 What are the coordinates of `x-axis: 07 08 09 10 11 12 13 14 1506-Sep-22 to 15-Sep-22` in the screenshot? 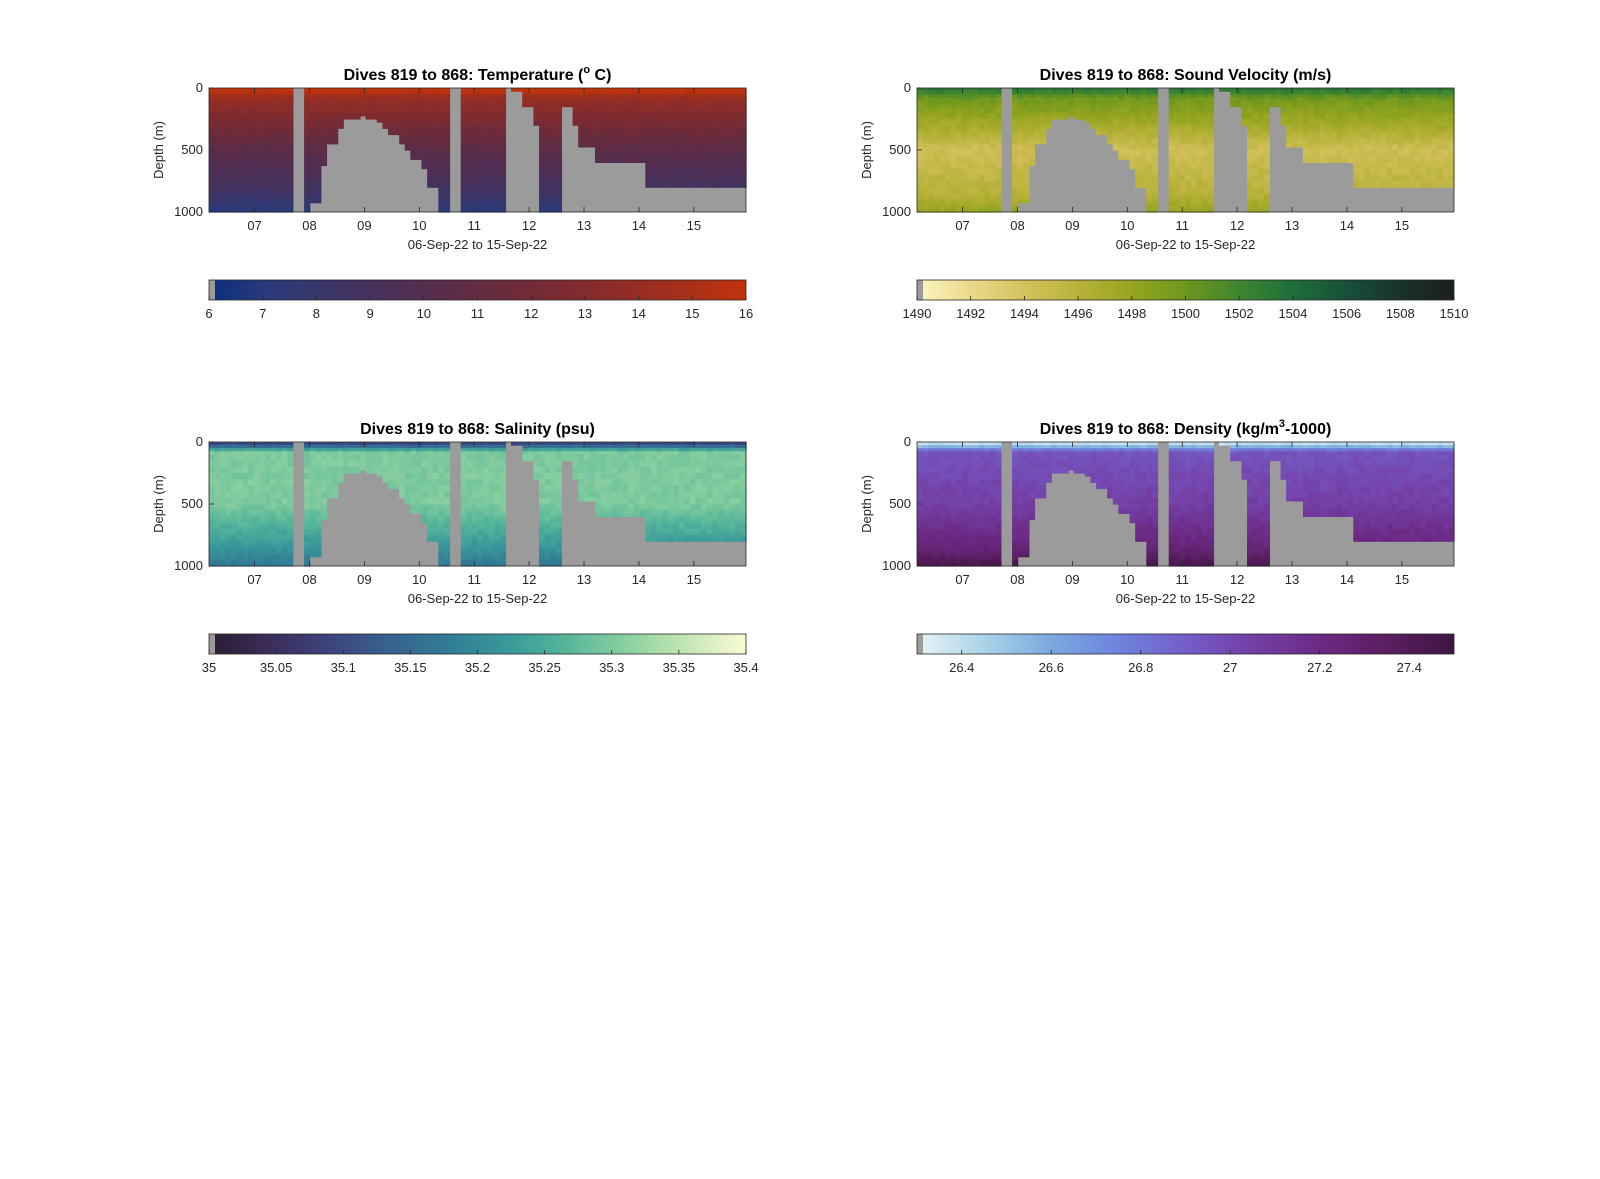 It's located at (474, 170).